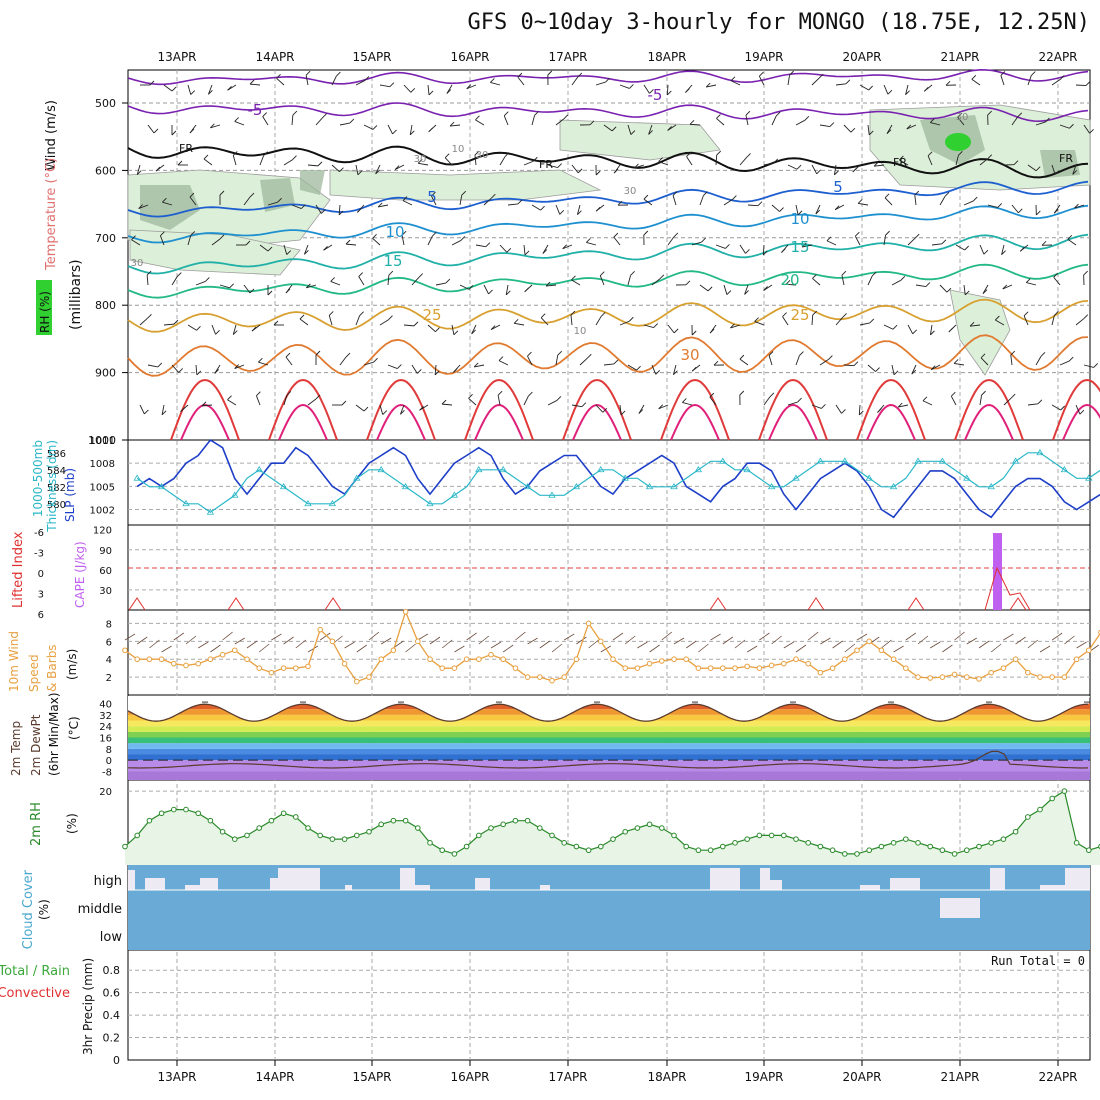 This screenshot has height=1100, width=1100. I want to click on date-label-top: 16APR, so click(469, 57).